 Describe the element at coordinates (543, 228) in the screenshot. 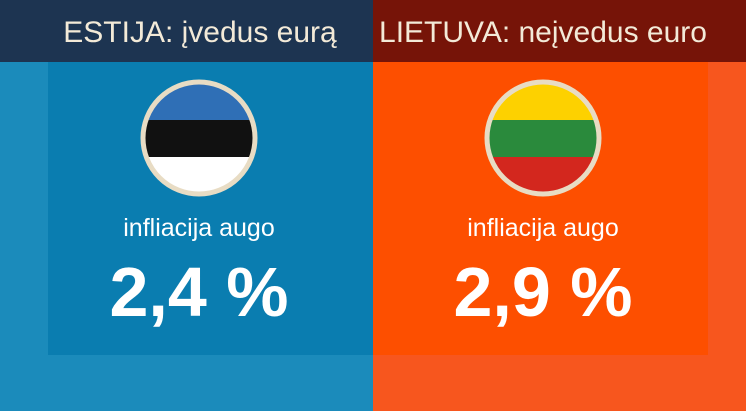

I see `right-subtitle: infliacija augo` at that location.